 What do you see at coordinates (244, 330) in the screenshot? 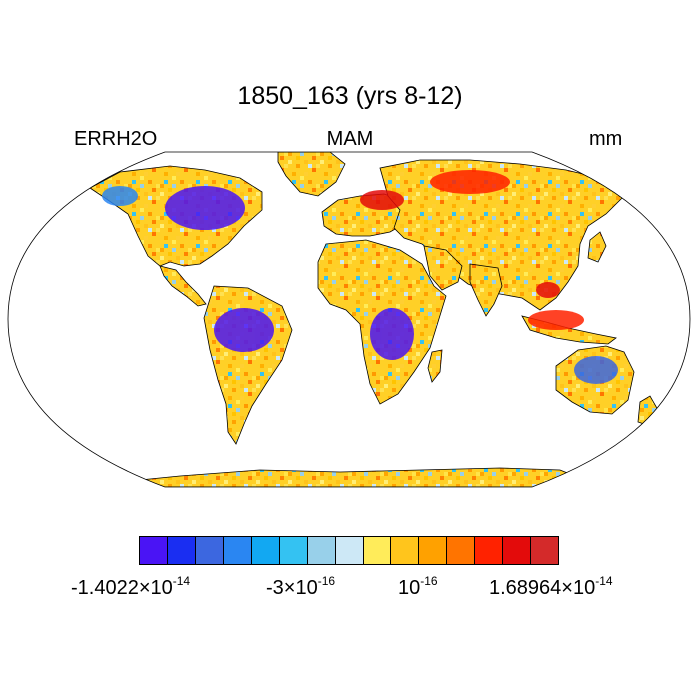
I see `cluster-amazon` at bounding box center [244, 330].